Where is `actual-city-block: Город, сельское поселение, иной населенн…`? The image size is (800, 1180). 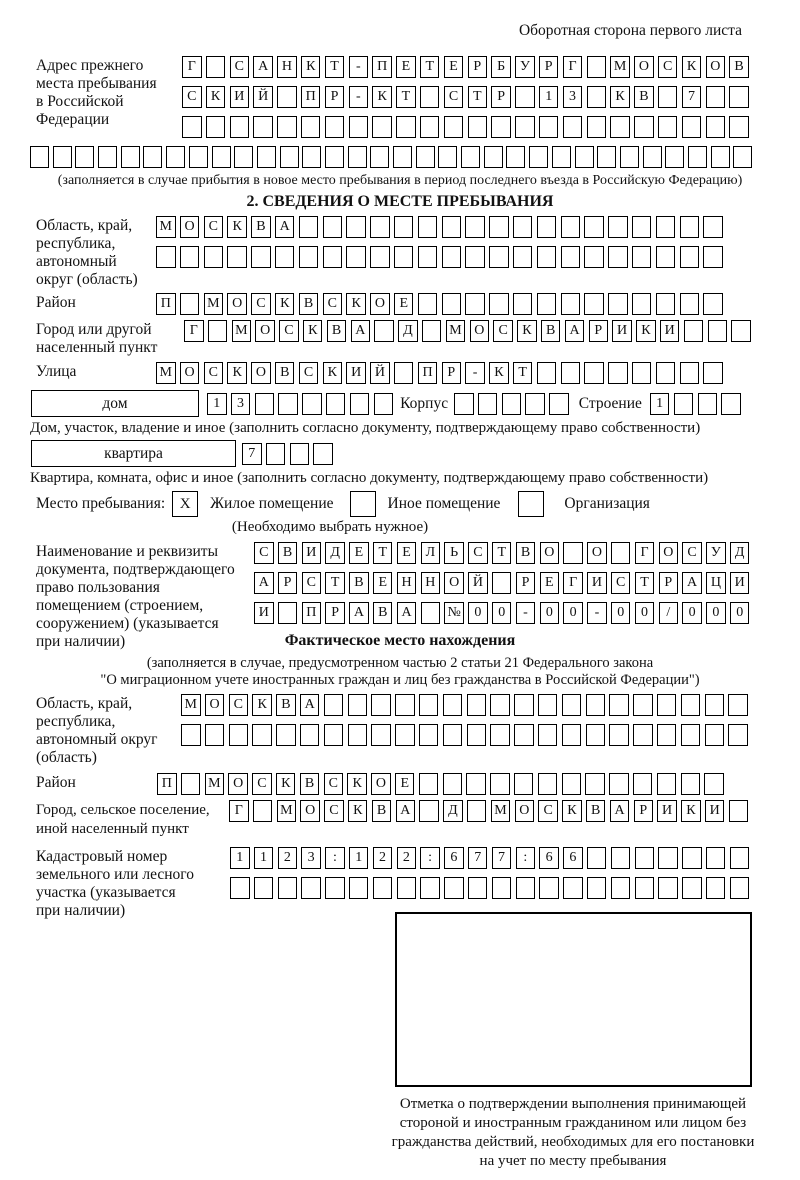
actual-city-block: Город, сельское поселение, иной населенн… is located at coordinates (400, 819).